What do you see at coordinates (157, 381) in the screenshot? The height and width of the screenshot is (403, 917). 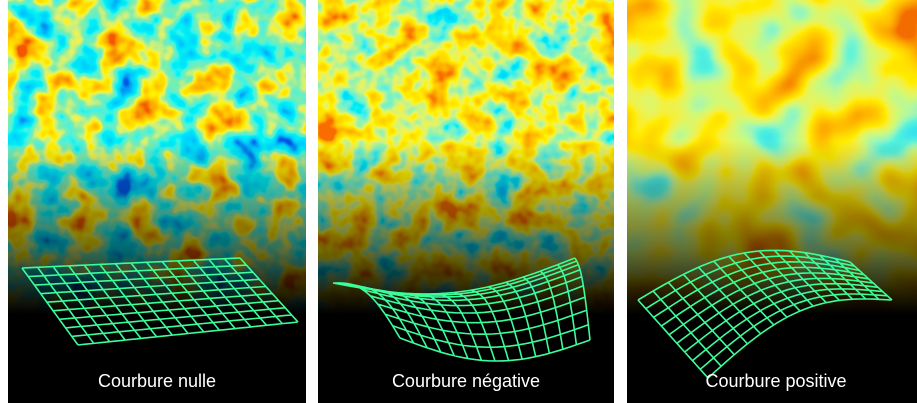 I see `panel-label: Courbure nulle` at bounding box center [157, 381].